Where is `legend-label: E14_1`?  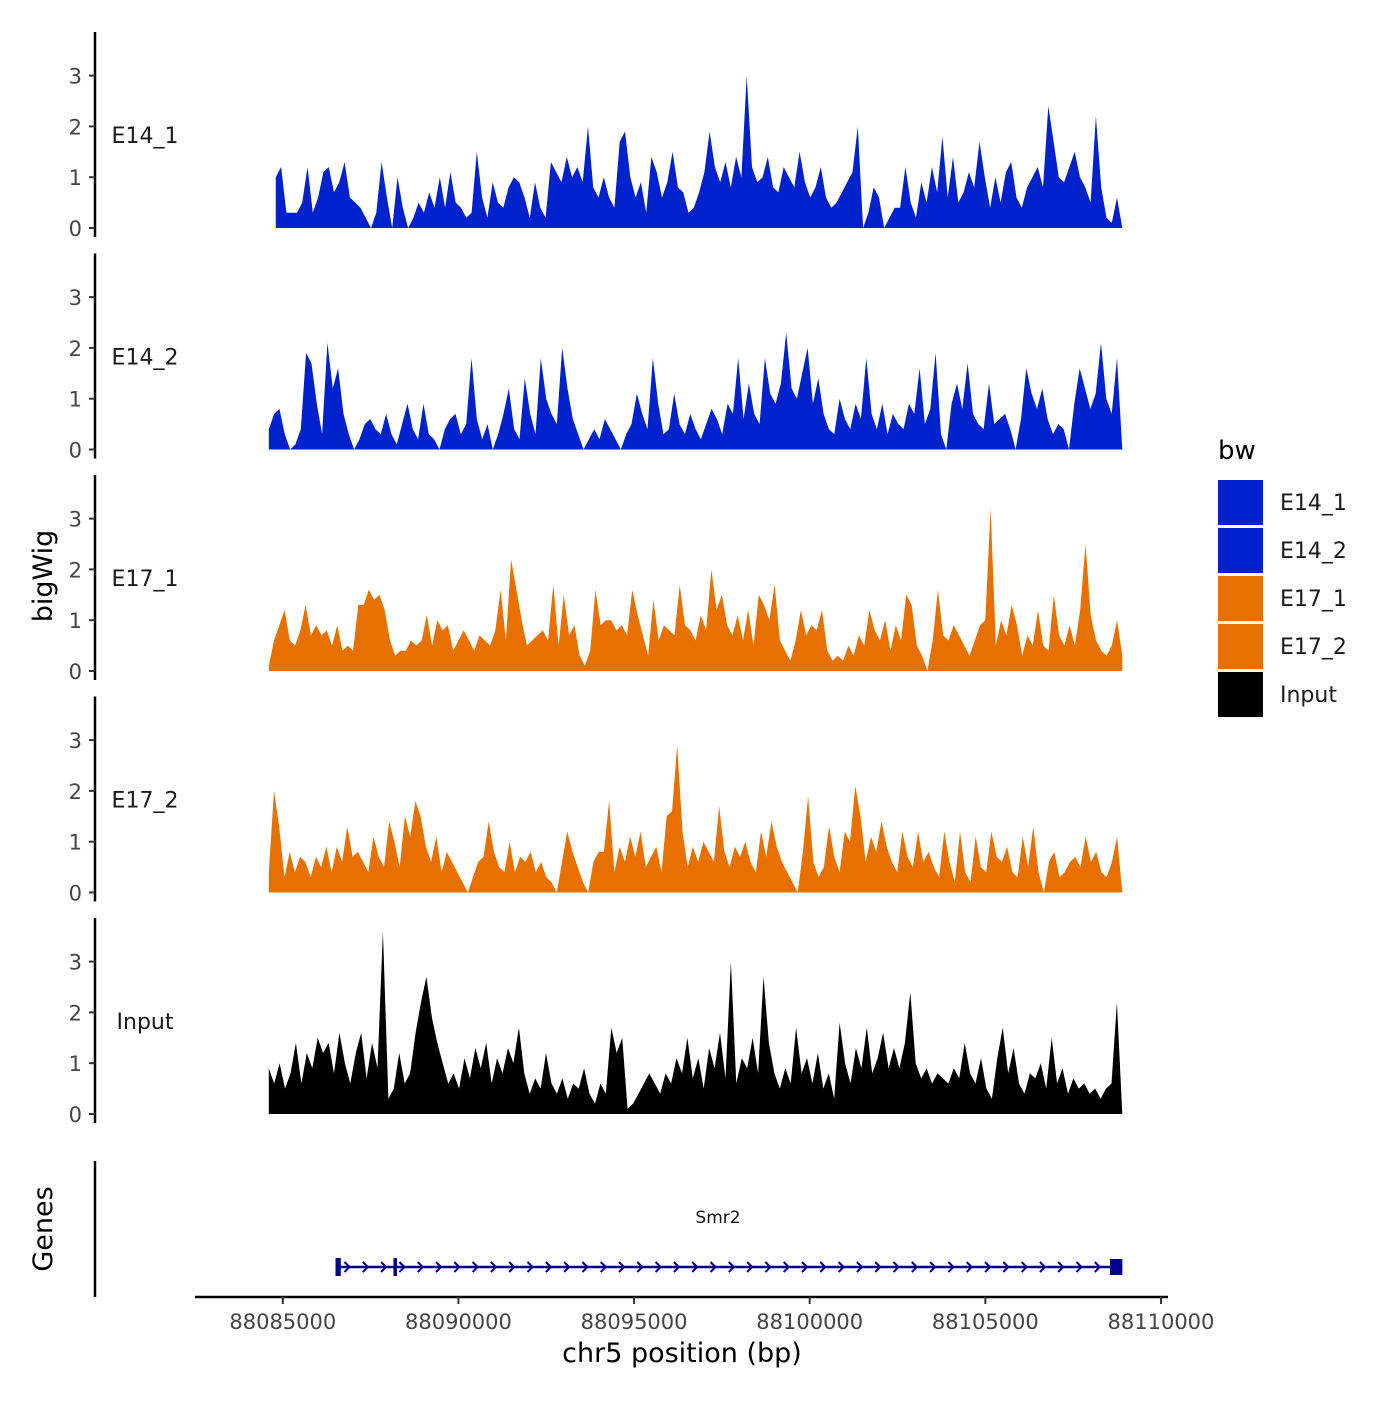 legend-label: E14_1 is located at coordinates (1313, 503).